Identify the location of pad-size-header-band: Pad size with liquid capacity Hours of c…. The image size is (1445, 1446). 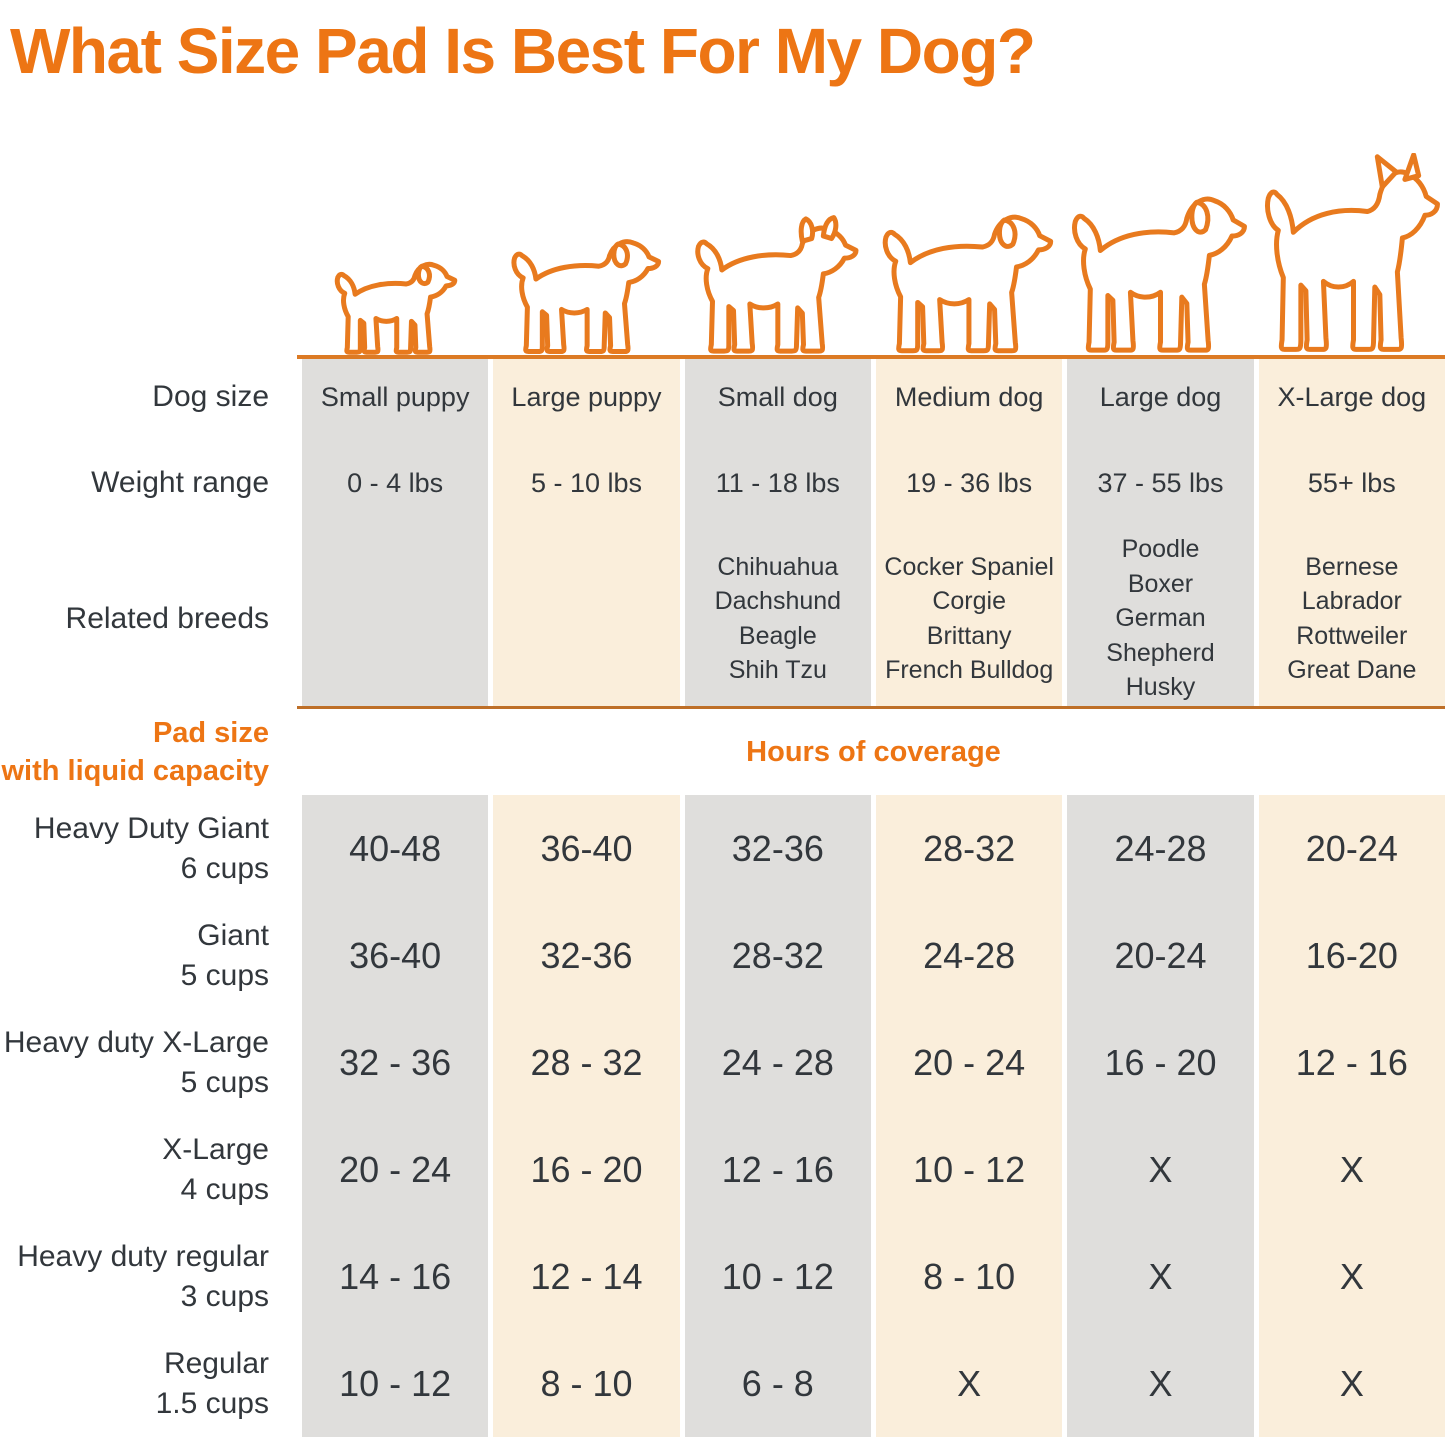
(722, 752).